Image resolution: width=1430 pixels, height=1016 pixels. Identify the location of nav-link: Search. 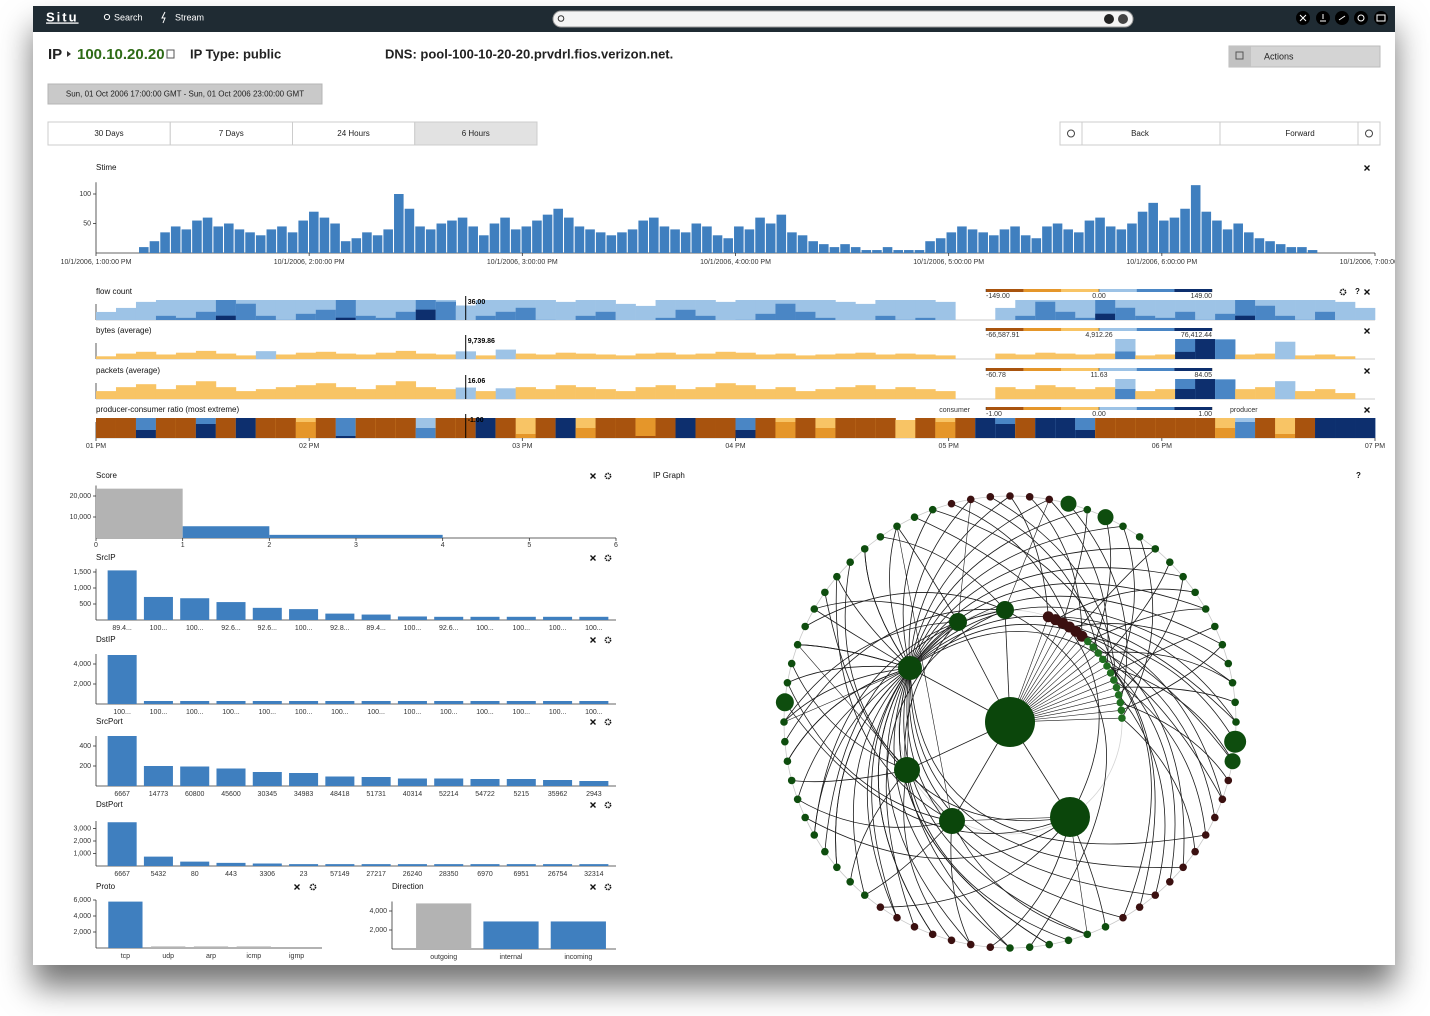
(128, 17).